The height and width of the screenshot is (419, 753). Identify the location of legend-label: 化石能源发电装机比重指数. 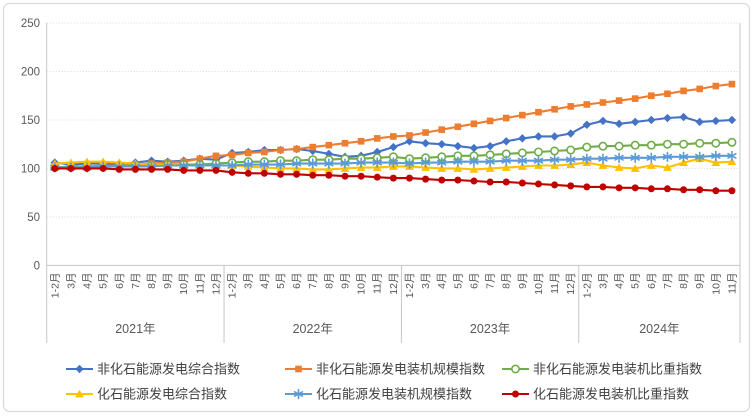
(611, 394).